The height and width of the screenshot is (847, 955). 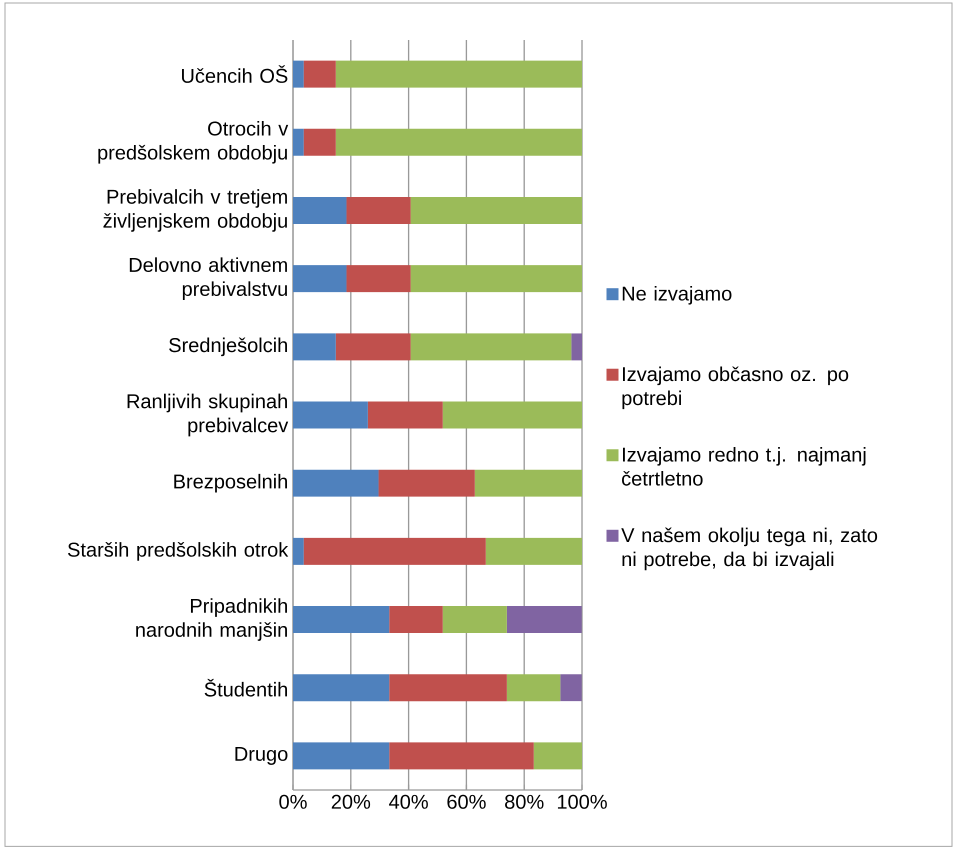 I want to click on x-tick-label: 80%, so click(x=524, y=801).